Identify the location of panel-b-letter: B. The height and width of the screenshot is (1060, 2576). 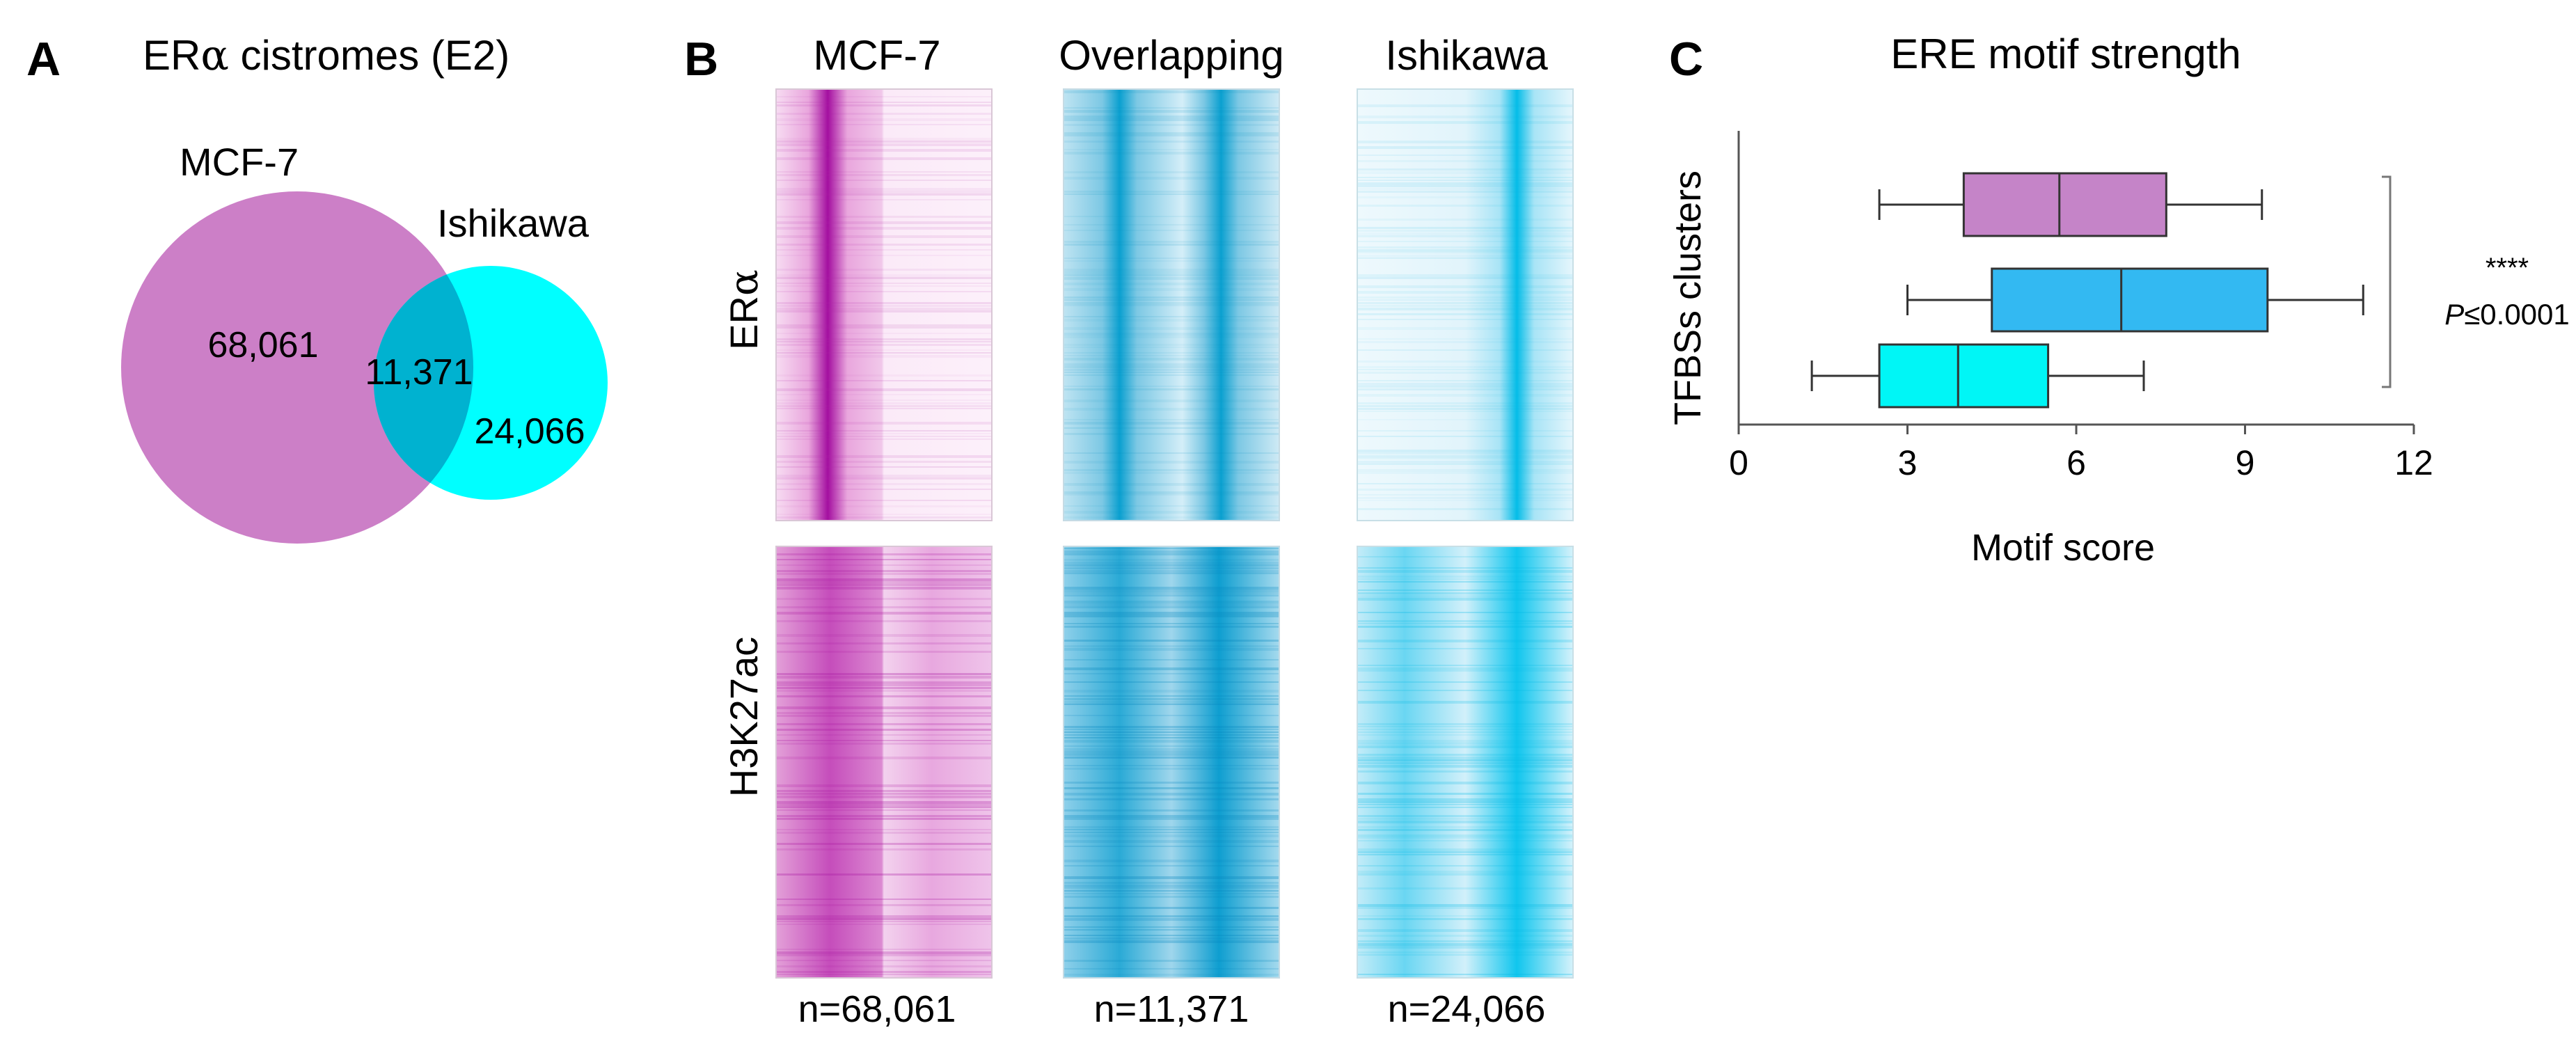
(701, 59).